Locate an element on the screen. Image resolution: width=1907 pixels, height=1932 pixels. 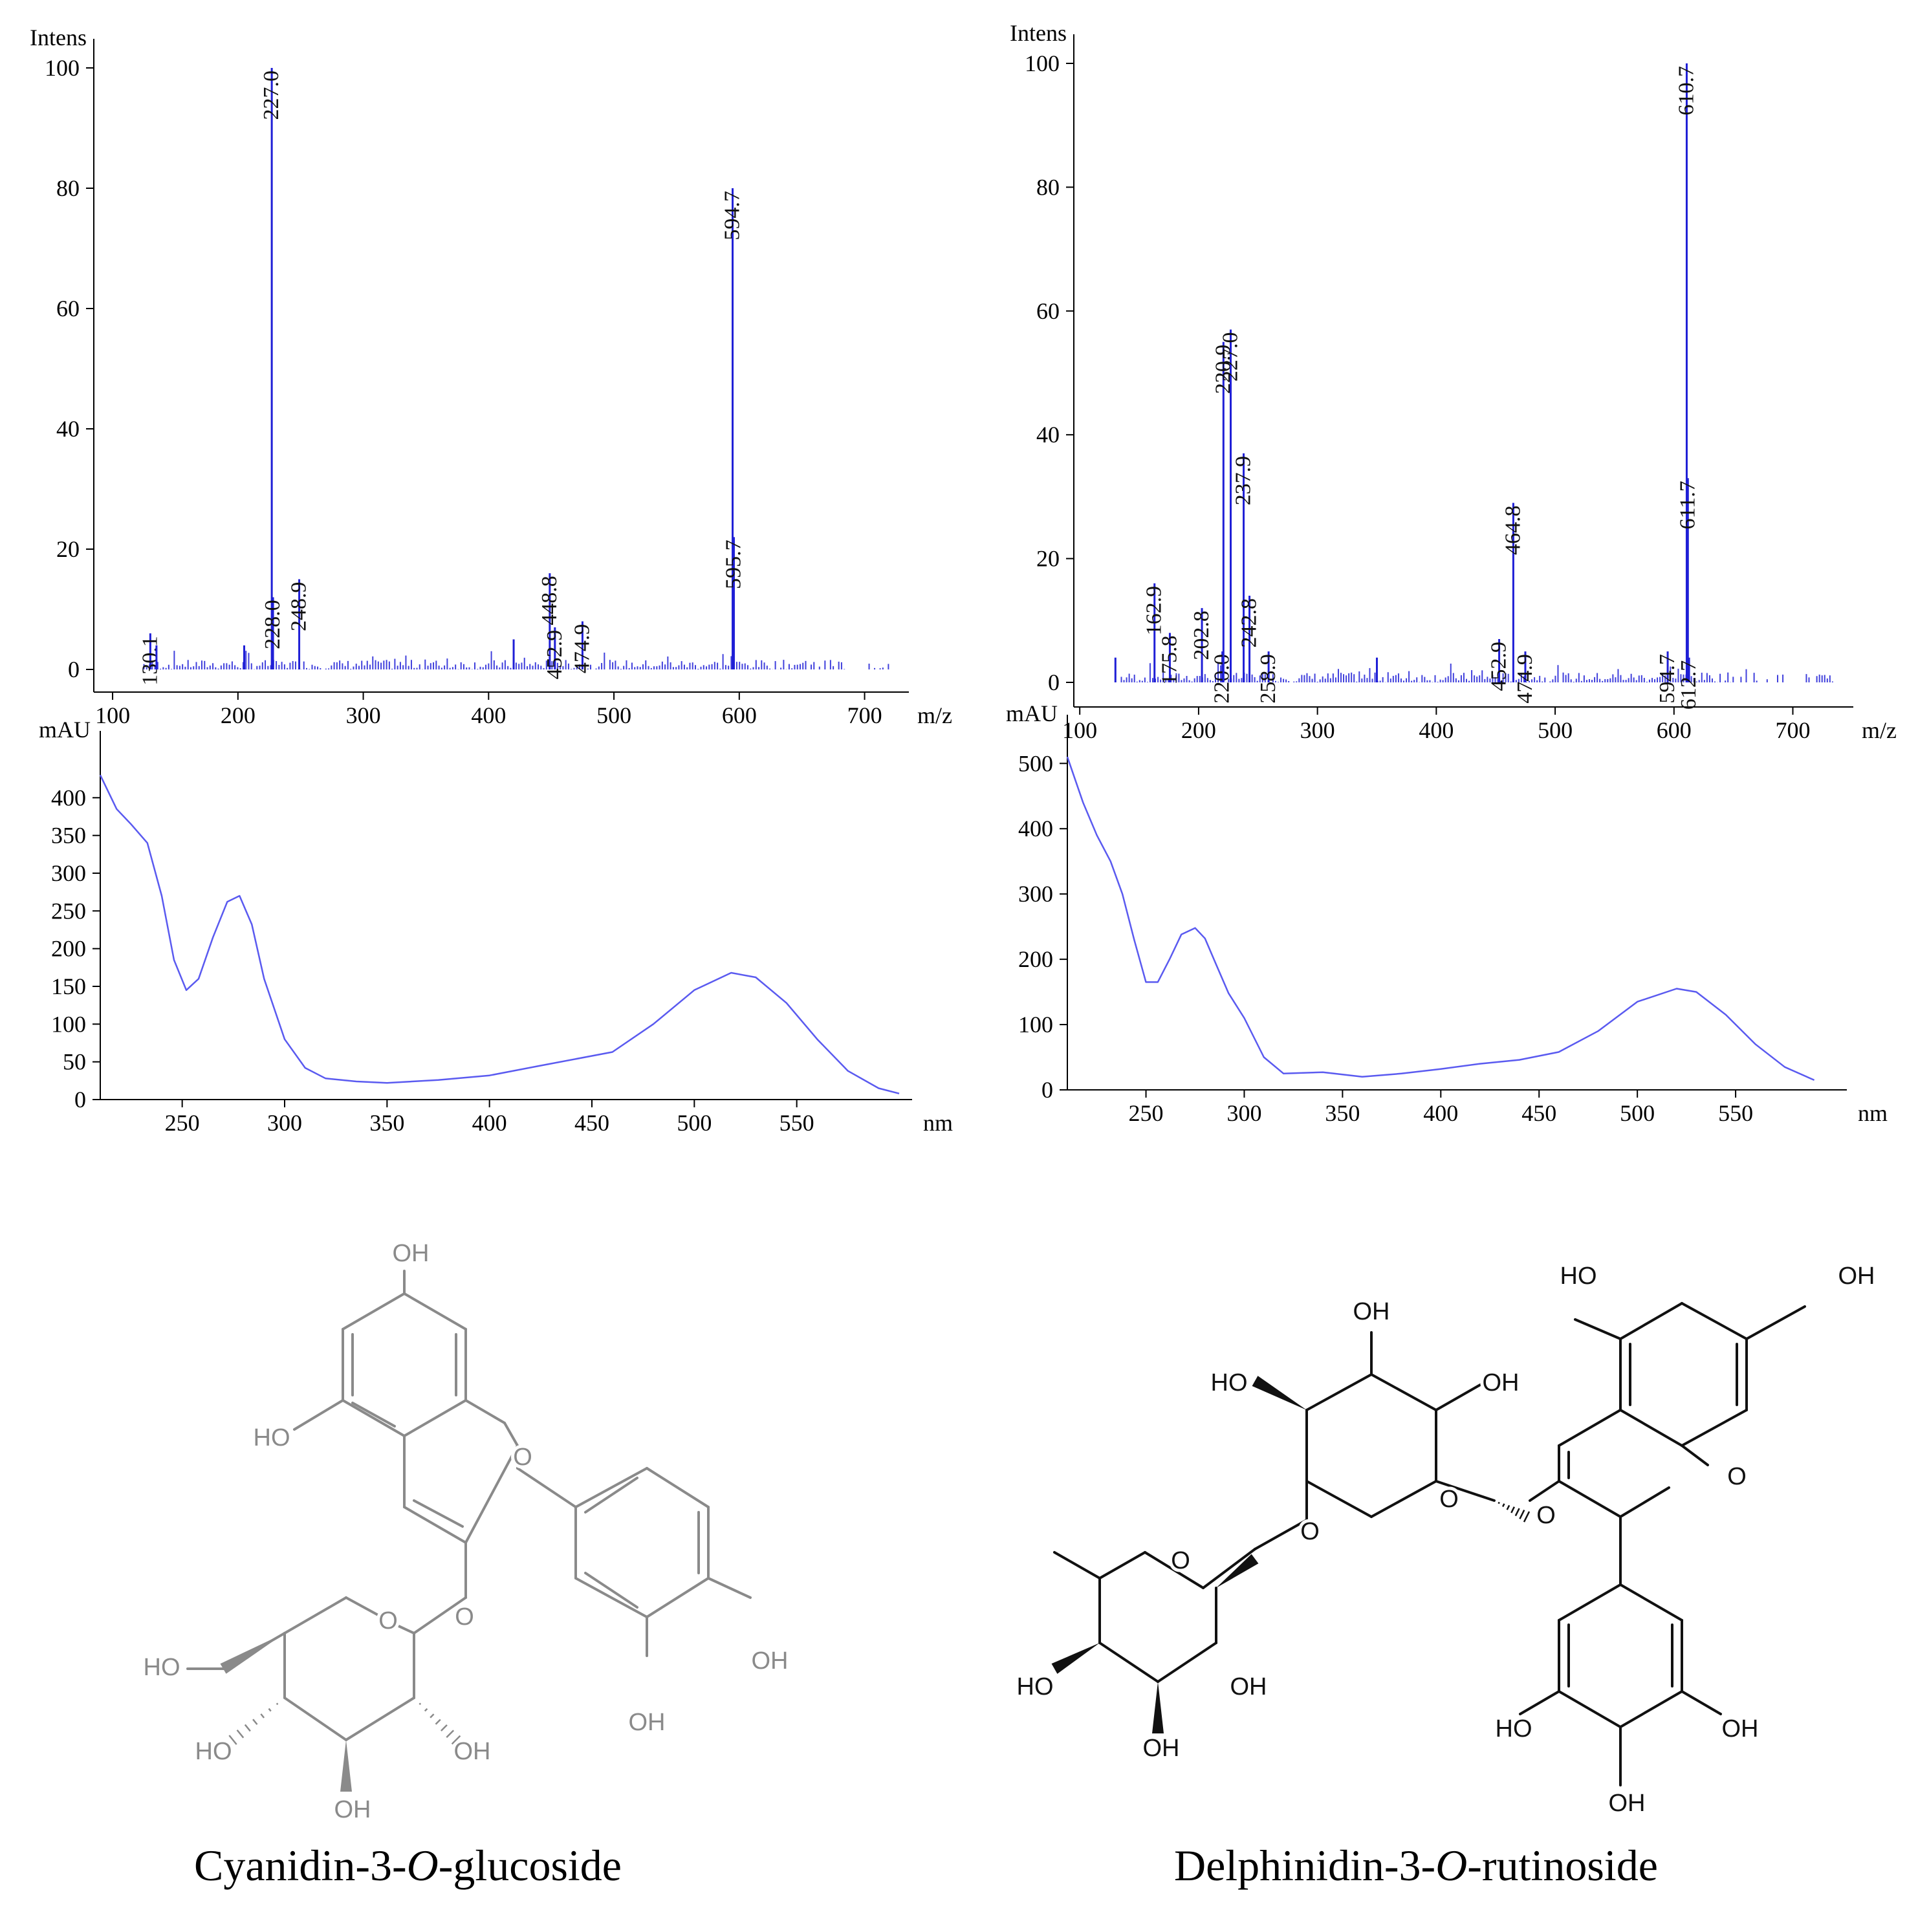
peak-label: 130.1 is located at coordinates (150, 660).